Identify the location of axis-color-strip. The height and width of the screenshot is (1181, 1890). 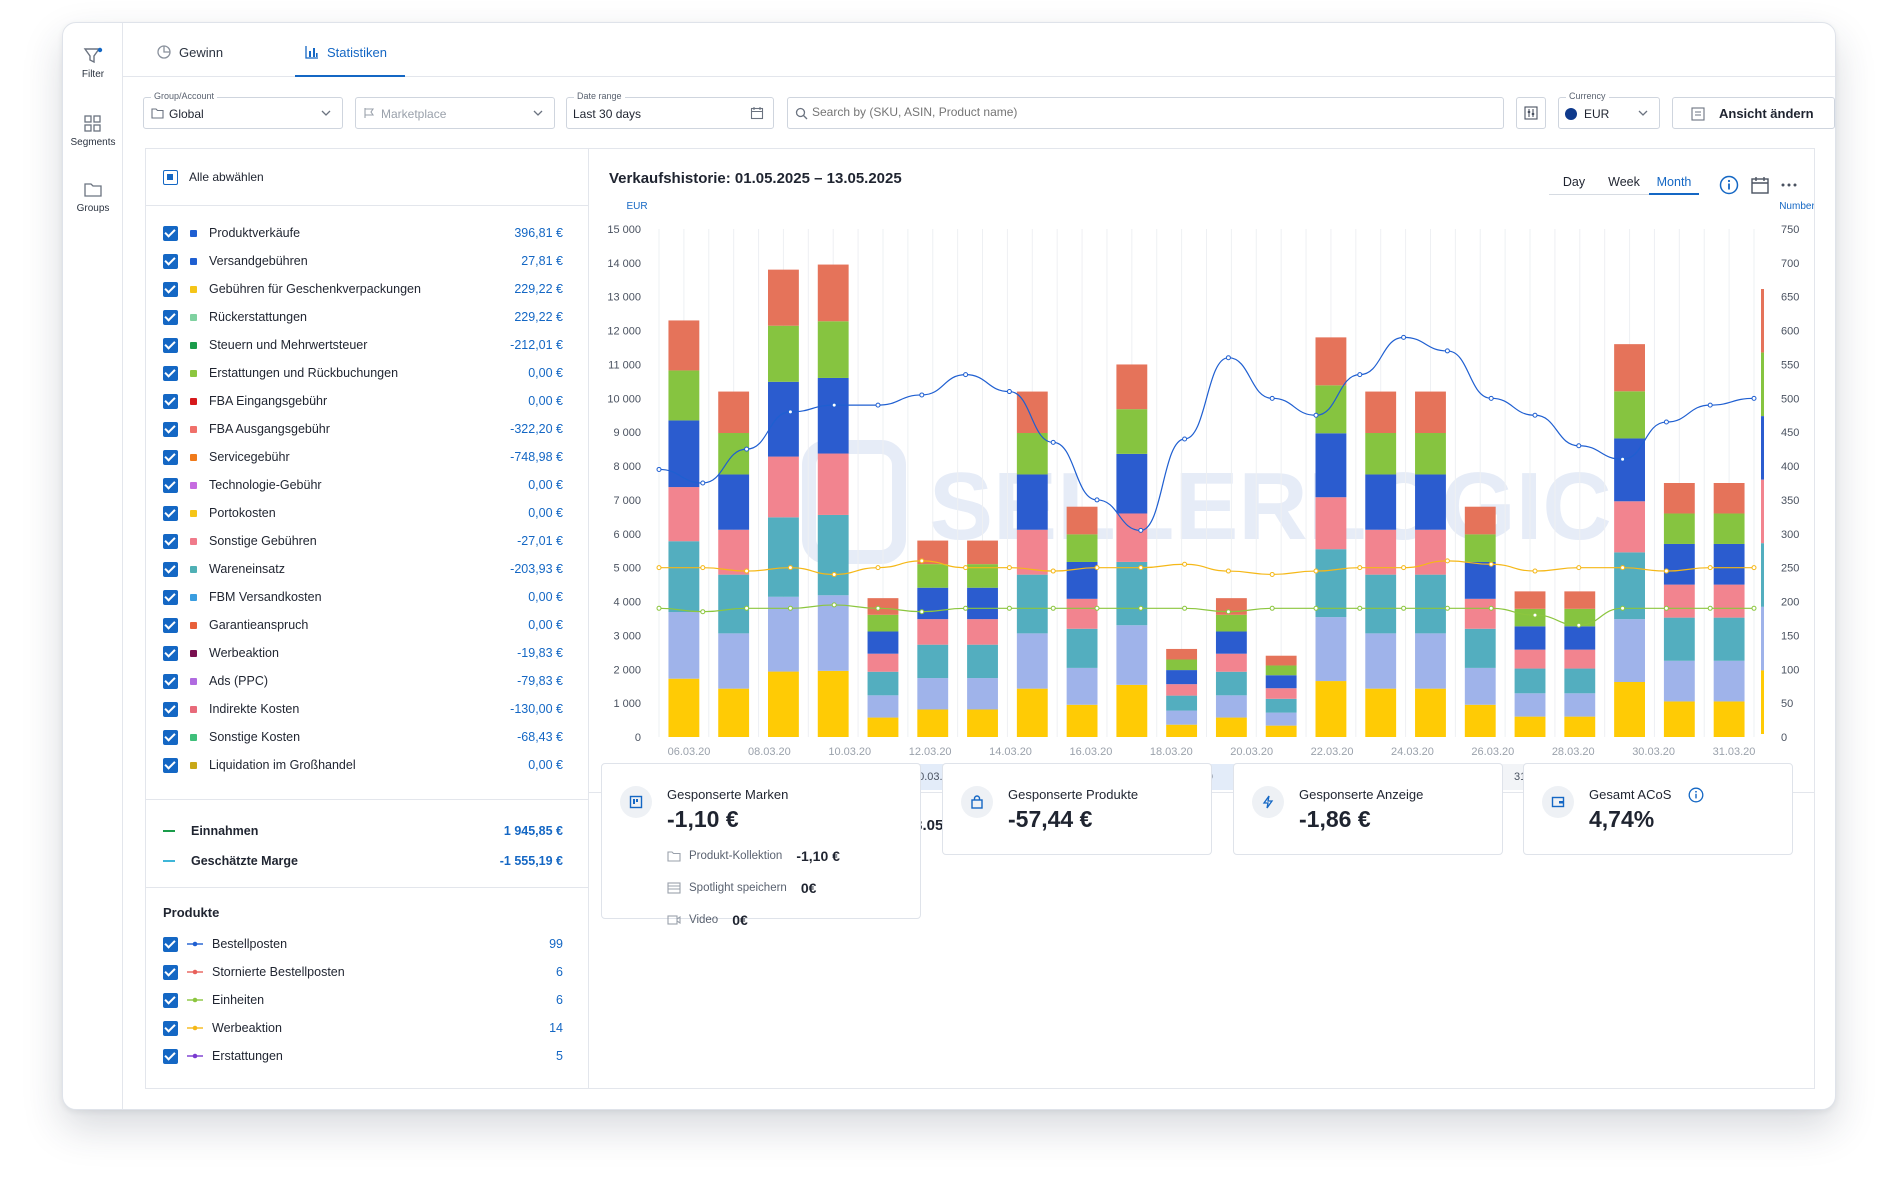
(1762, 575).